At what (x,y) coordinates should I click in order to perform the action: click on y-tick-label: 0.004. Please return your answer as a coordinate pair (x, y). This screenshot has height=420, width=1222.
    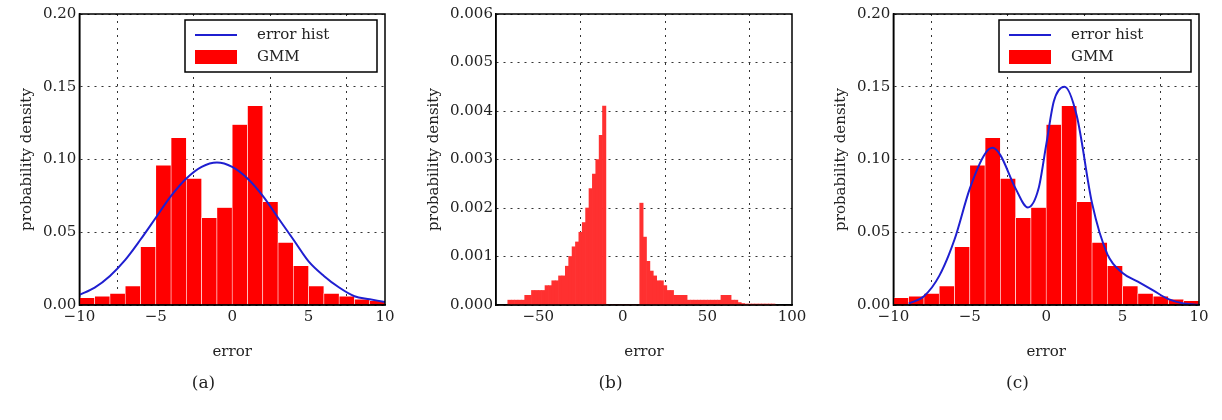
    Looking at the image, I should click on (471, 109).